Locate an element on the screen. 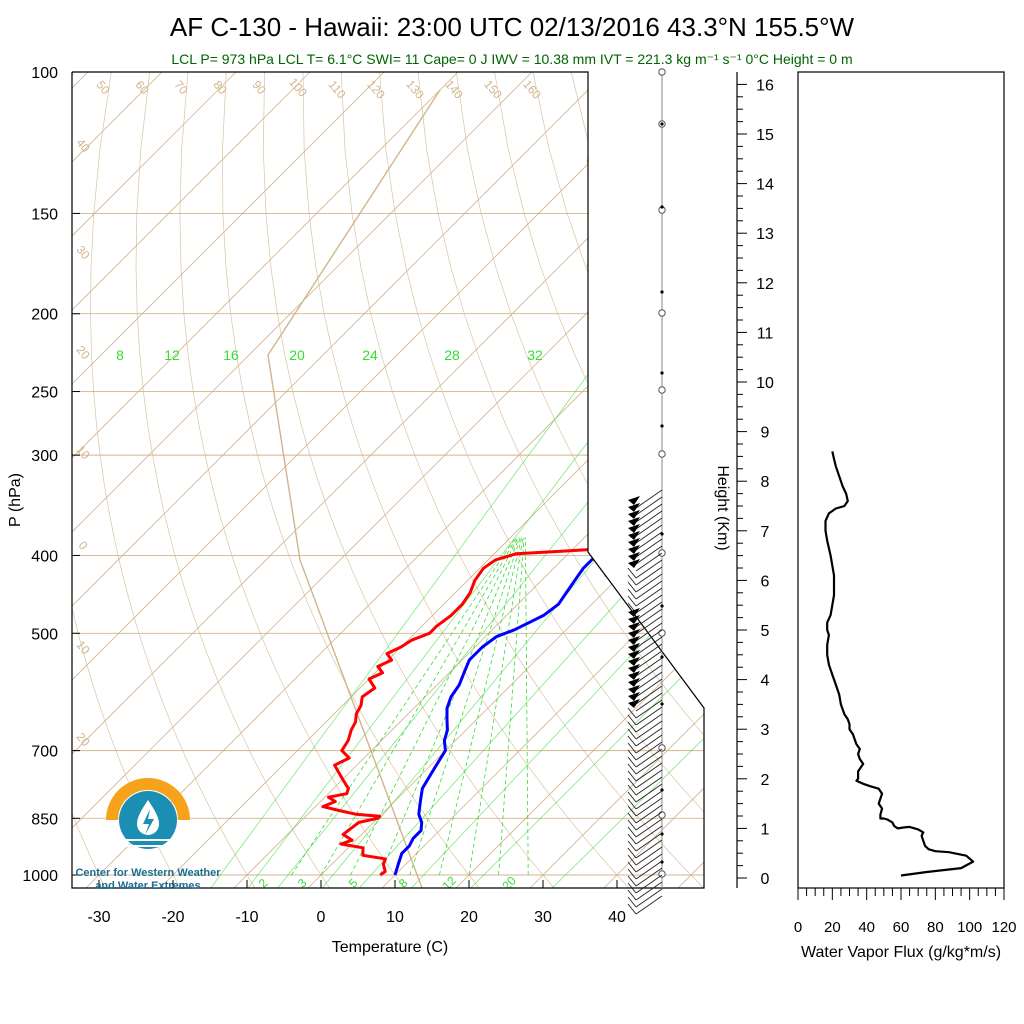 Image resolution: width=1024 pixels, height=1024 pixels. isotherm-label: 140 is located at coordinates (454, 89).